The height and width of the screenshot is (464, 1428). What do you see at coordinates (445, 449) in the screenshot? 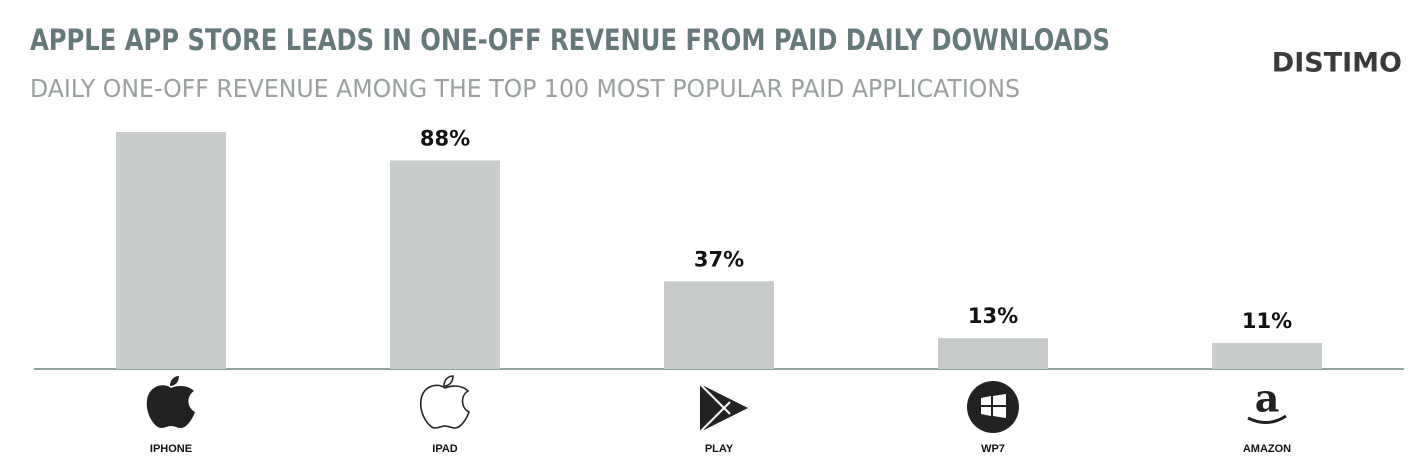
I see `x-tick-label: IPAD` at bounding box center [445, 449].